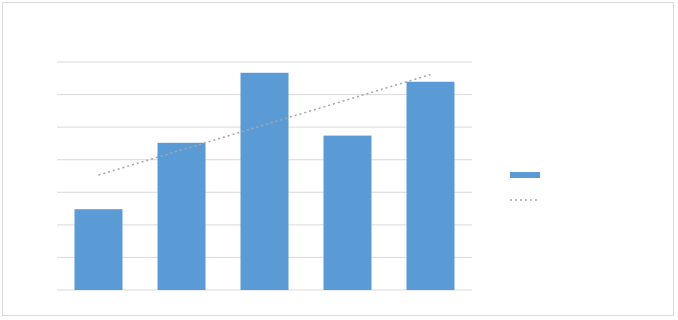  What do you see at coordinates (525, 175) in the screenshot?
I see `legend-swatch-bar` at bounding box center [525, 175].